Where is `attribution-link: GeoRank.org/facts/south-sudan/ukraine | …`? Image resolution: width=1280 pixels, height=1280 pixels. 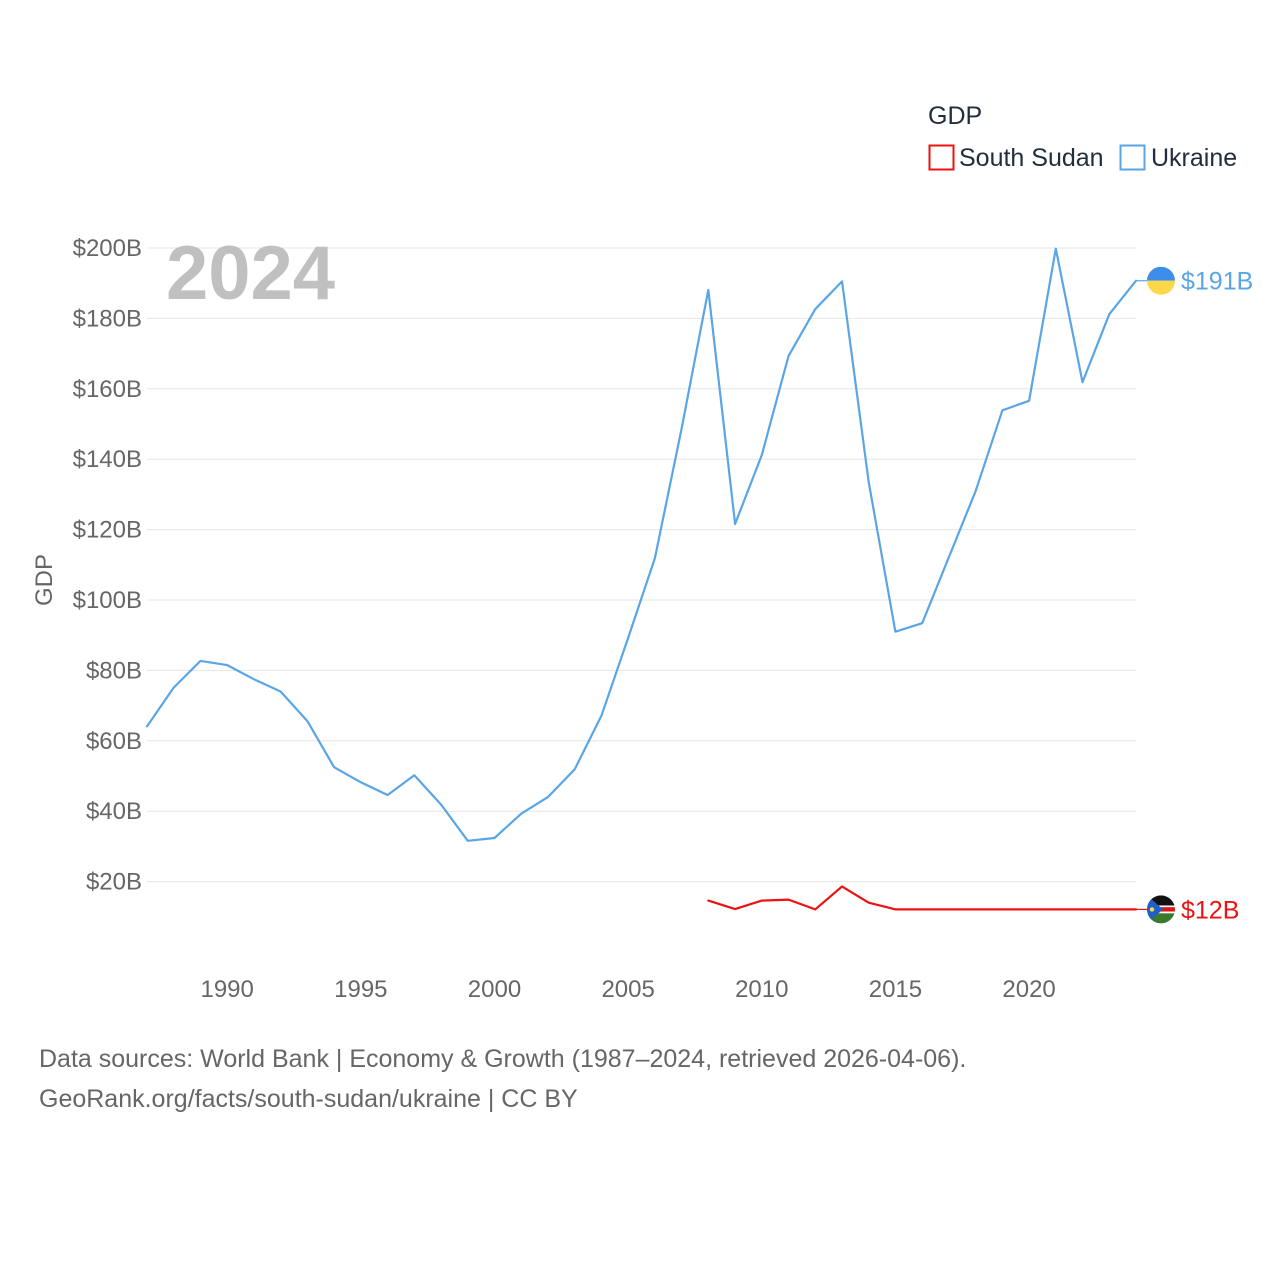
attribution-link: GeoRank.org/facts/south-sudan/ukraine | … is located at coordinates (308, 1099).